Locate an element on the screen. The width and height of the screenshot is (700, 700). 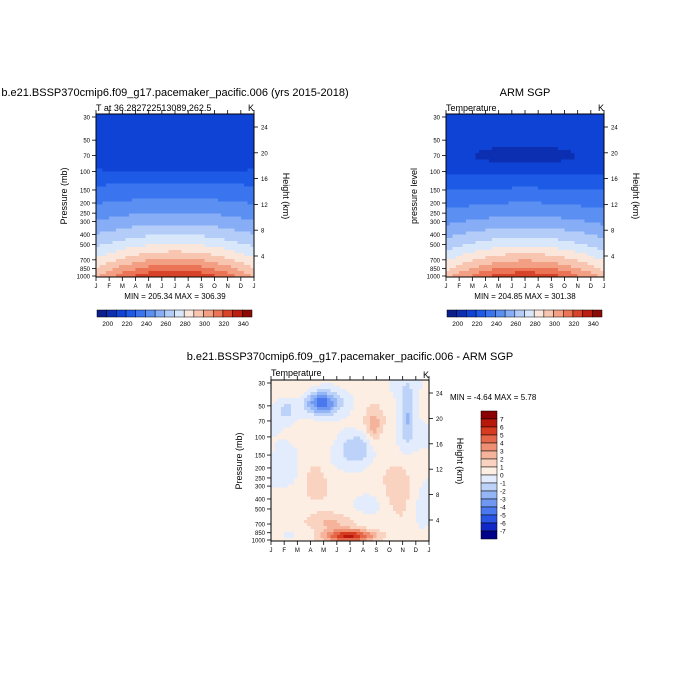
contour-fill is located at coordinates (175, 196).